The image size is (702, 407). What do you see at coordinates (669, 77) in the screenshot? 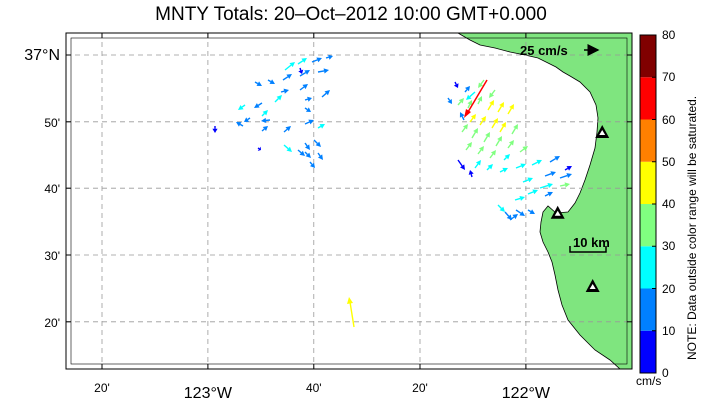
I see `colorbar-tick-label: 70` at bounding box center [669, 77].